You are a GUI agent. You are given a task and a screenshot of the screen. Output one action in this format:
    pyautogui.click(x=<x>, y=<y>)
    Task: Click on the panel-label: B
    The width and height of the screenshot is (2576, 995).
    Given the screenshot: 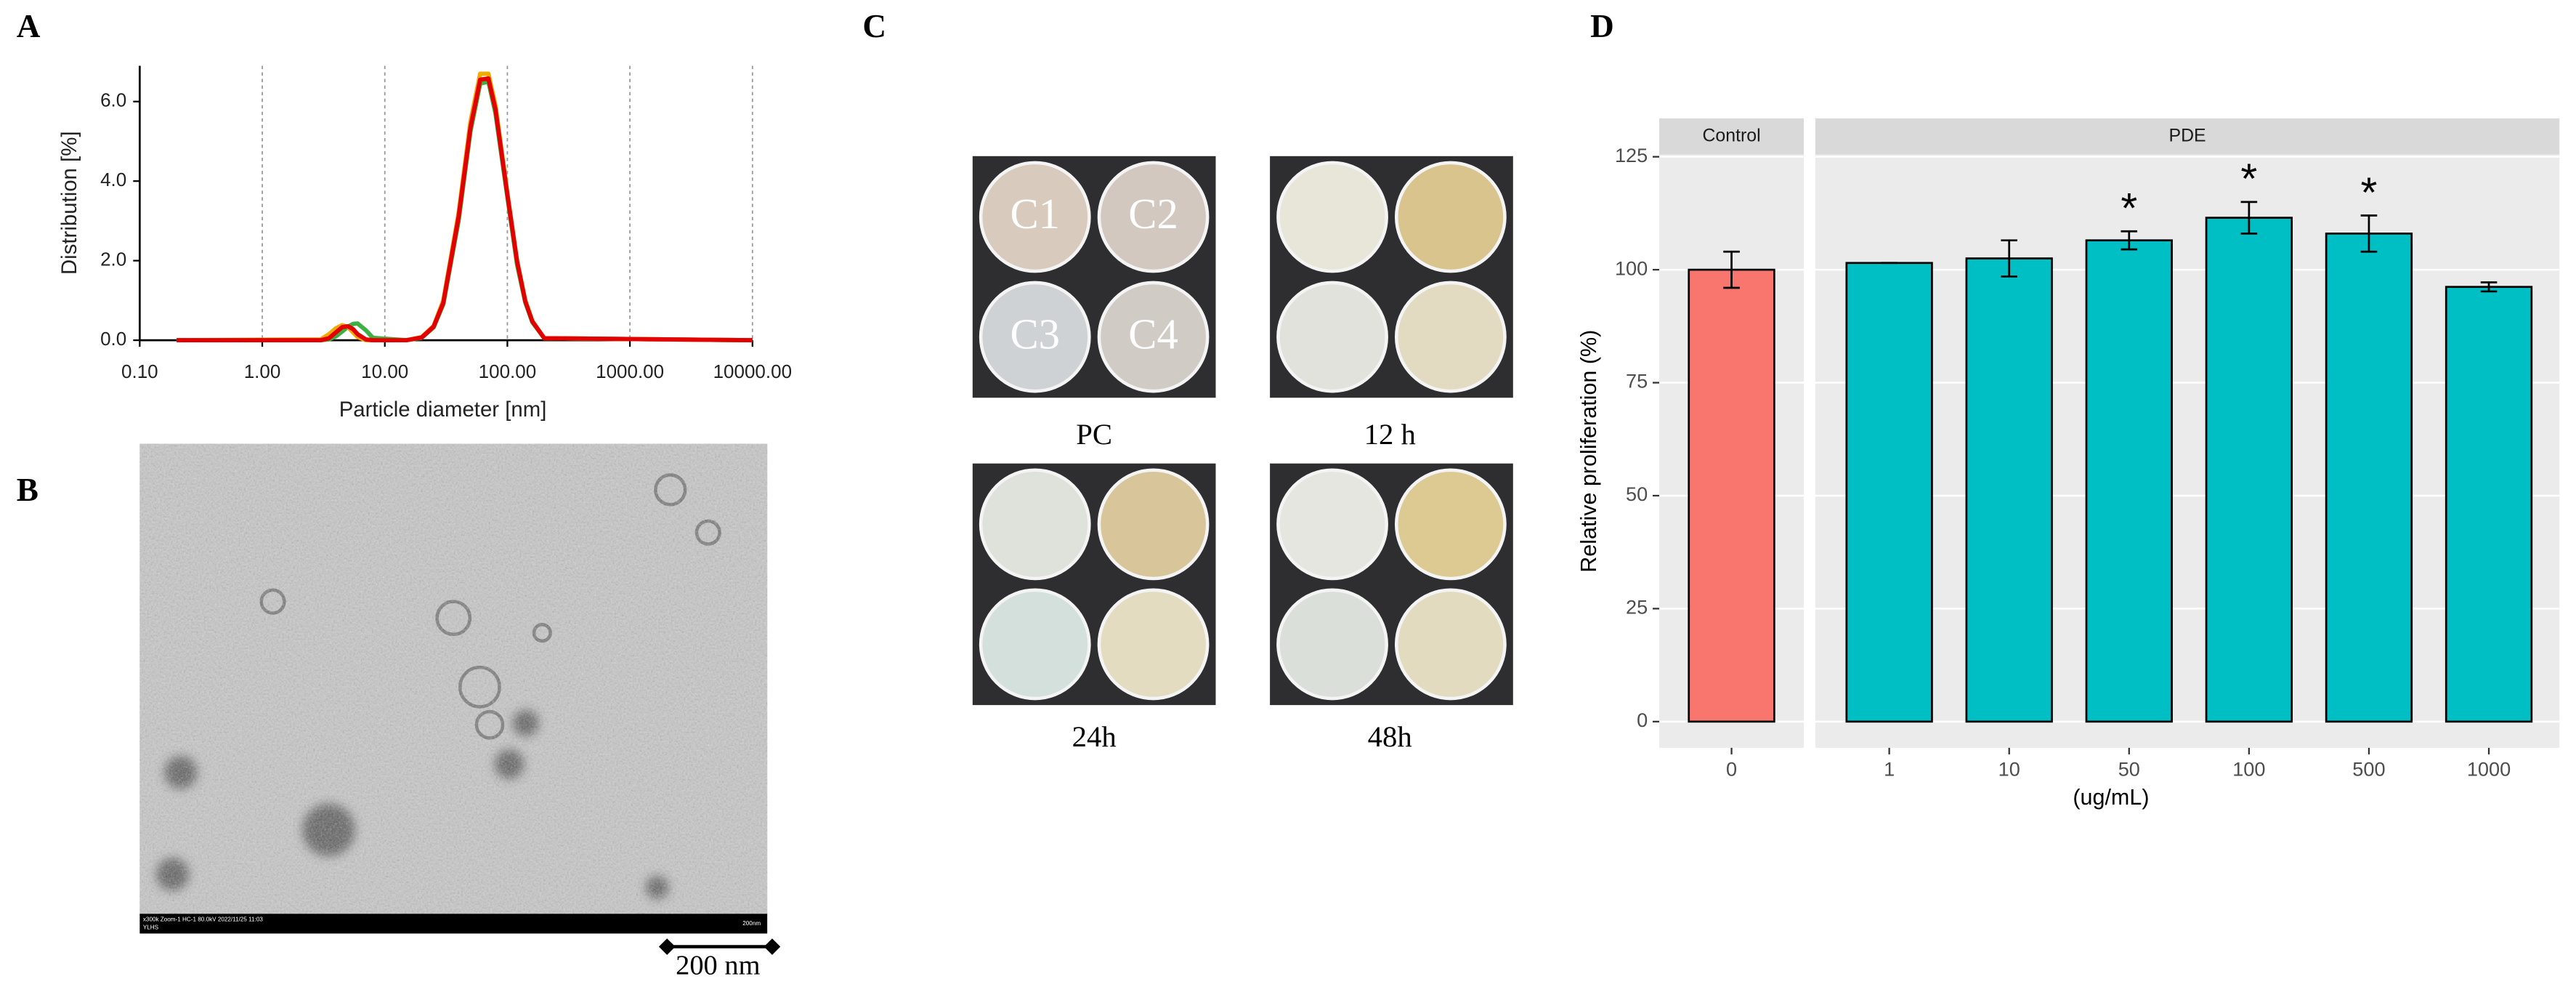 What is the action you would take?
    pyautogui.click(x=28, y=490)
    